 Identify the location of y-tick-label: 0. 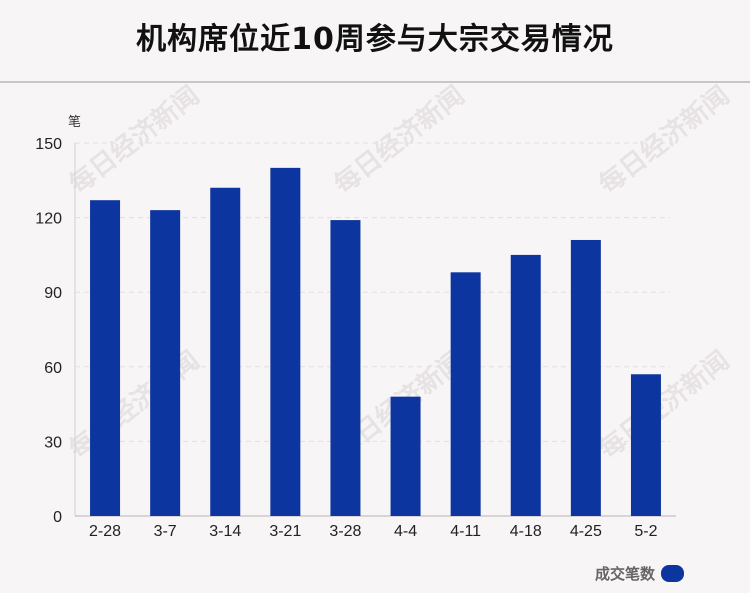
(57, 517).